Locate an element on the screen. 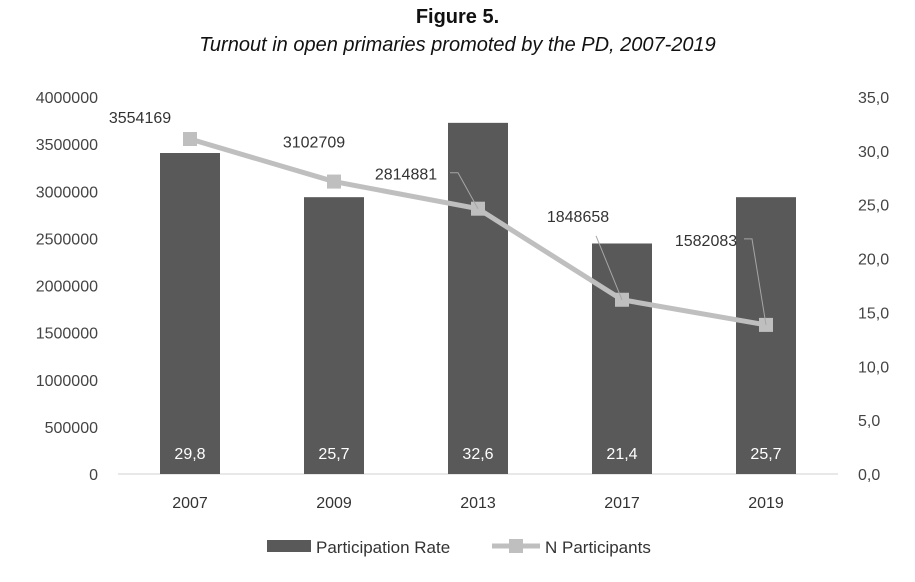 The image size is (915, 582). x-axis-category-label: 2009 is located at coordinates (334, 503).